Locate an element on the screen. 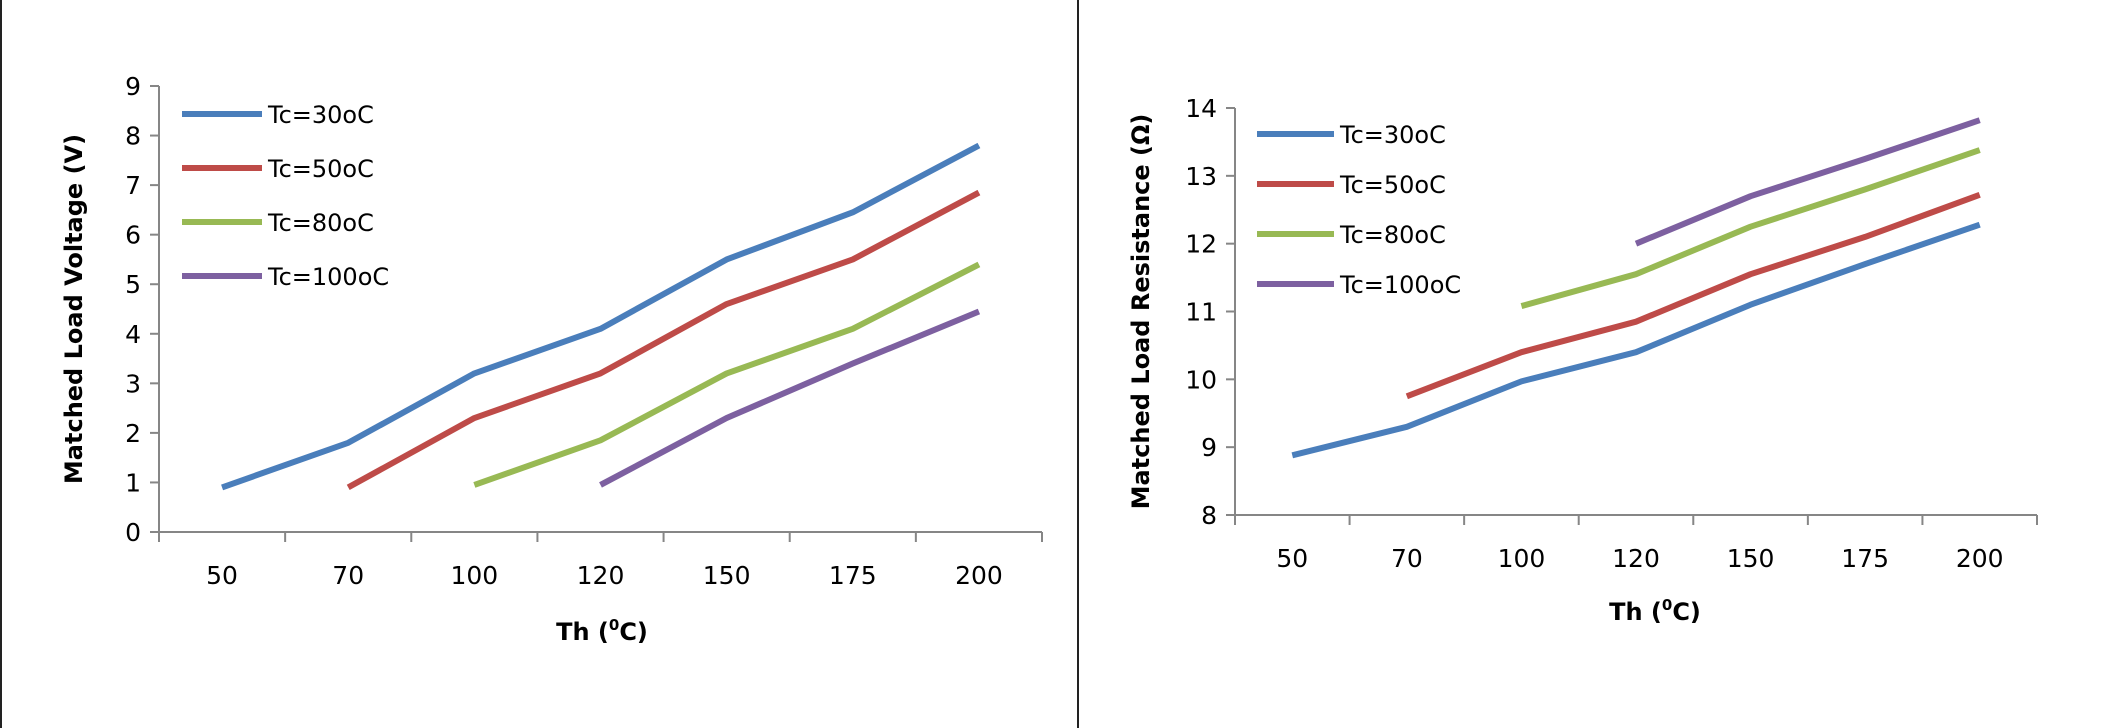 Image resolution: width=2112 pixels, height=728 pixels. resistance-y-tick-label: 10 is located at coordinates (1201, 379).